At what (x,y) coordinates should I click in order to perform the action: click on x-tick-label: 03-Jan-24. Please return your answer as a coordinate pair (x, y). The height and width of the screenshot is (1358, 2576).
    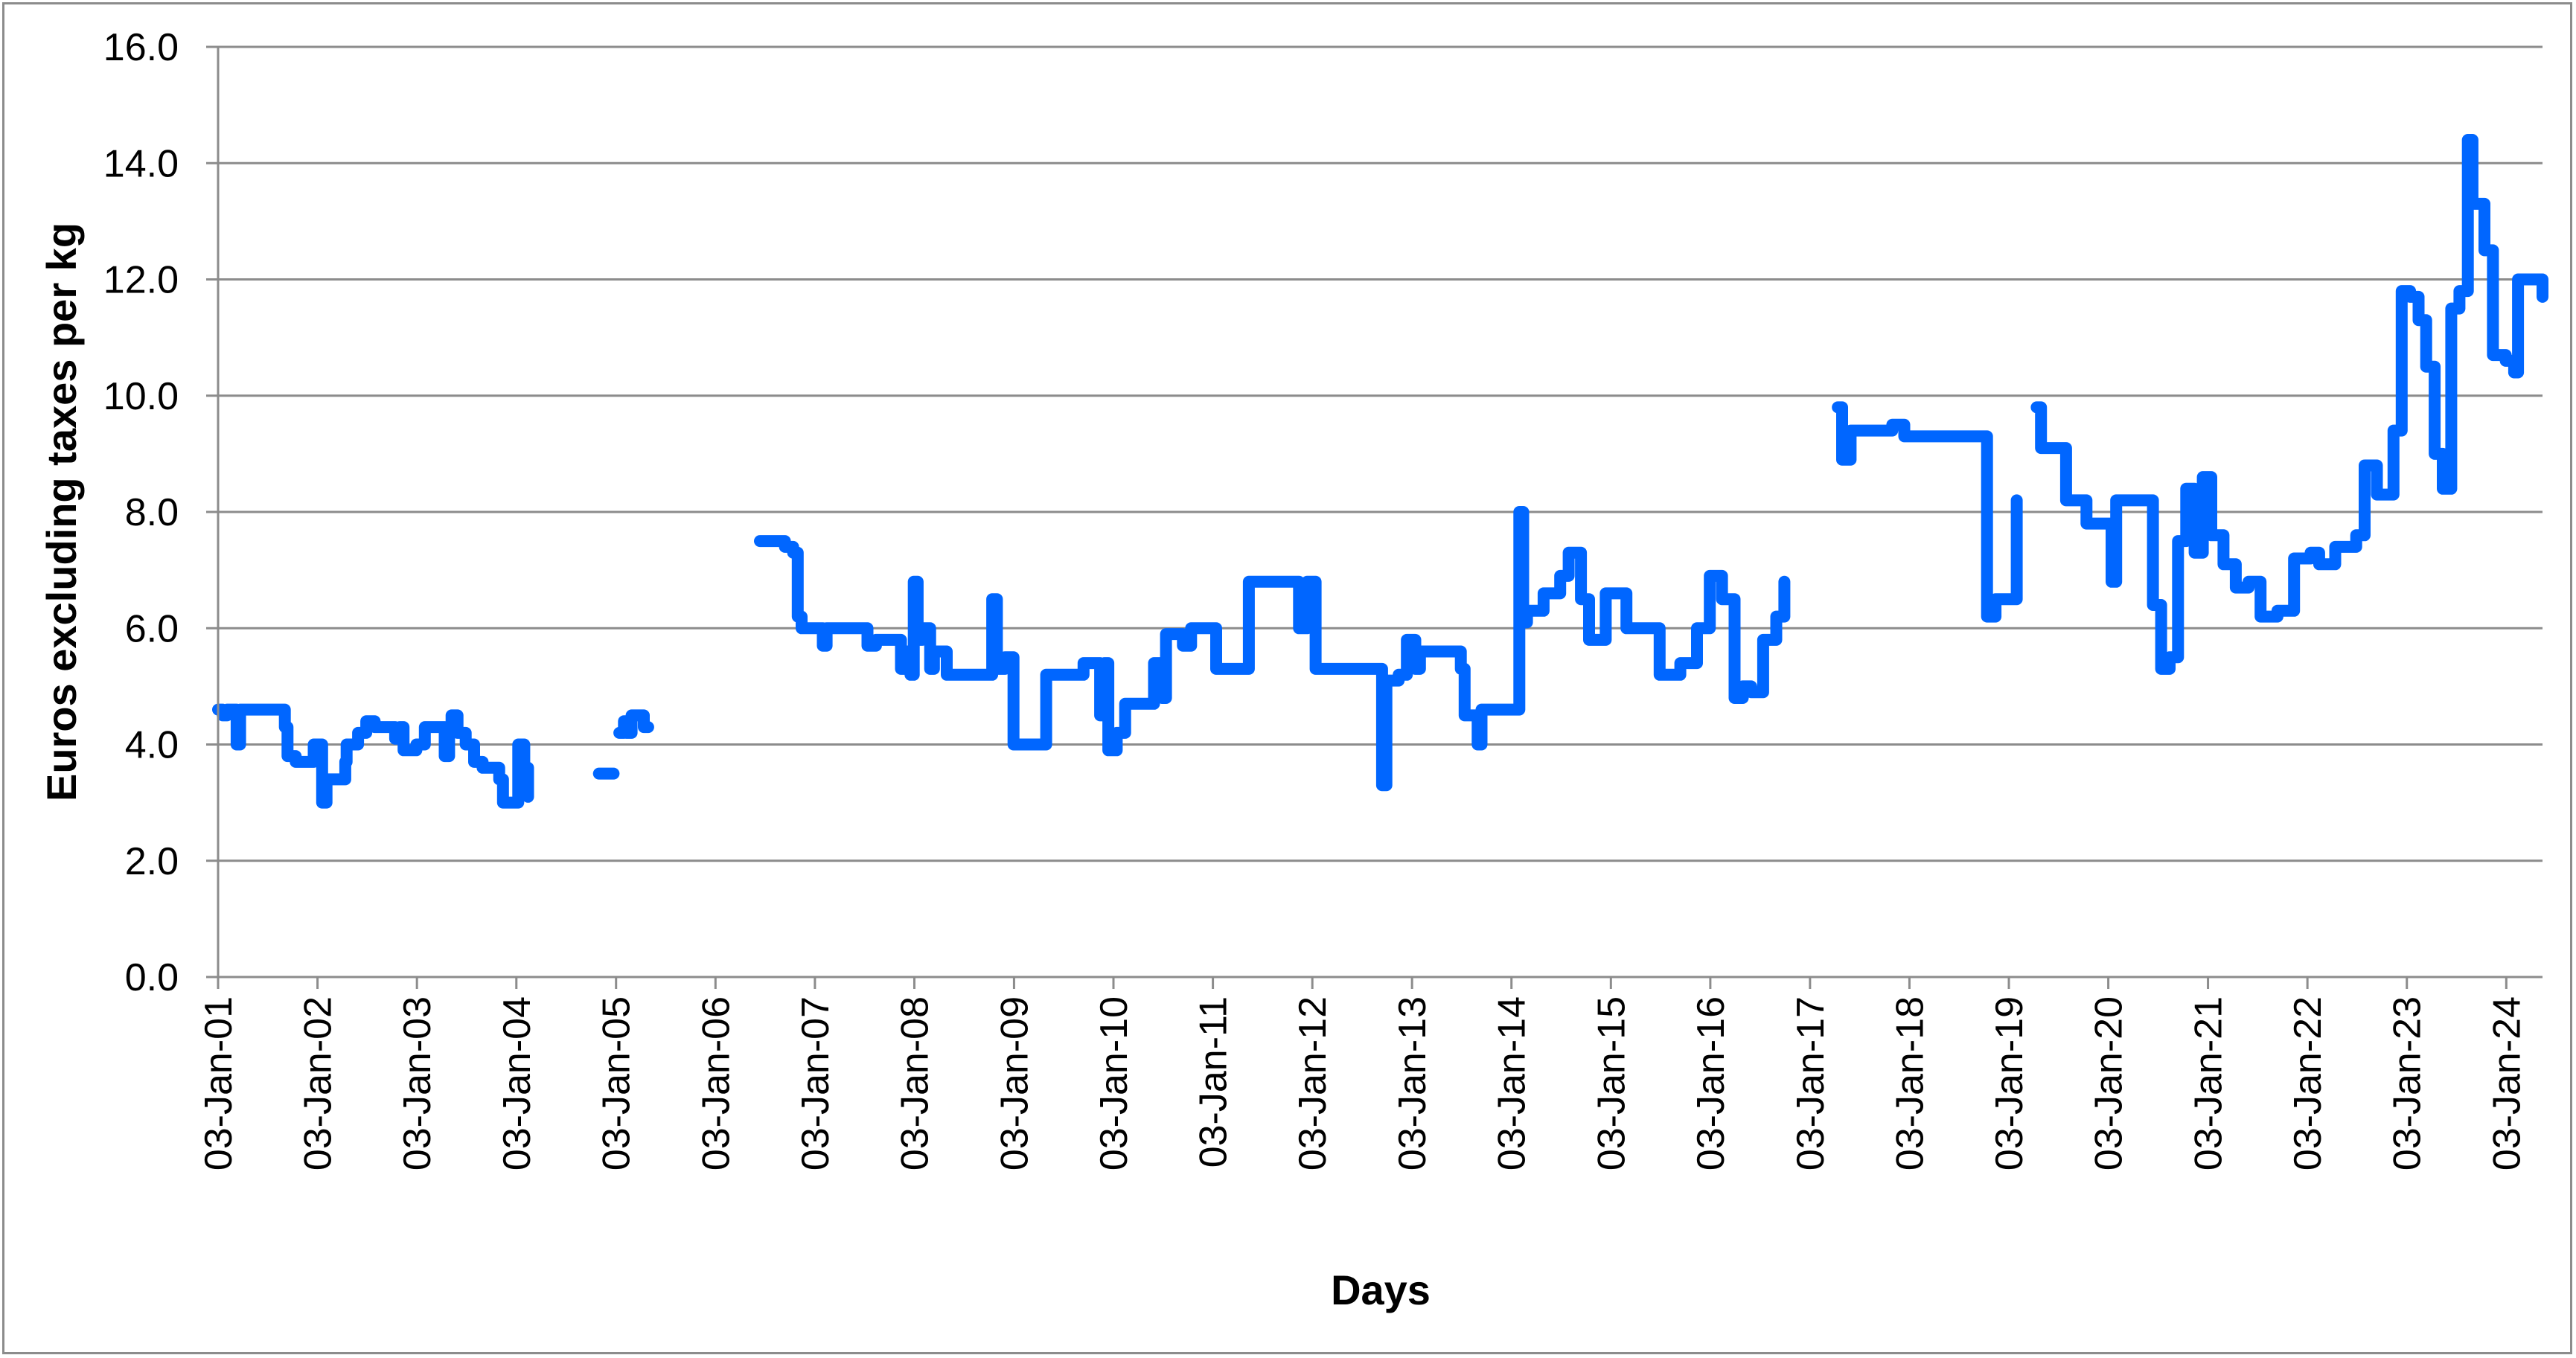
    Looking at the image, I should click on (2506, 1083).